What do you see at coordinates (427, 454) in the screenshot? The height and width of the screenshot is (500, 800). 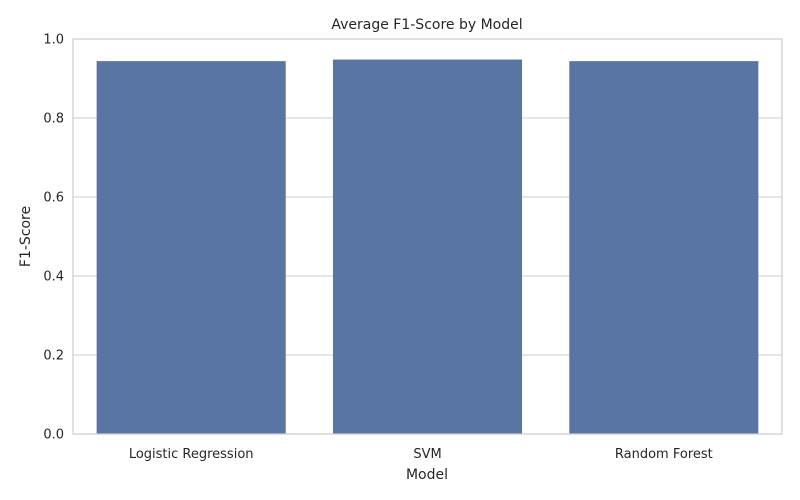 I see `x-tick-label: SVM` at bounding box center [427, 454].